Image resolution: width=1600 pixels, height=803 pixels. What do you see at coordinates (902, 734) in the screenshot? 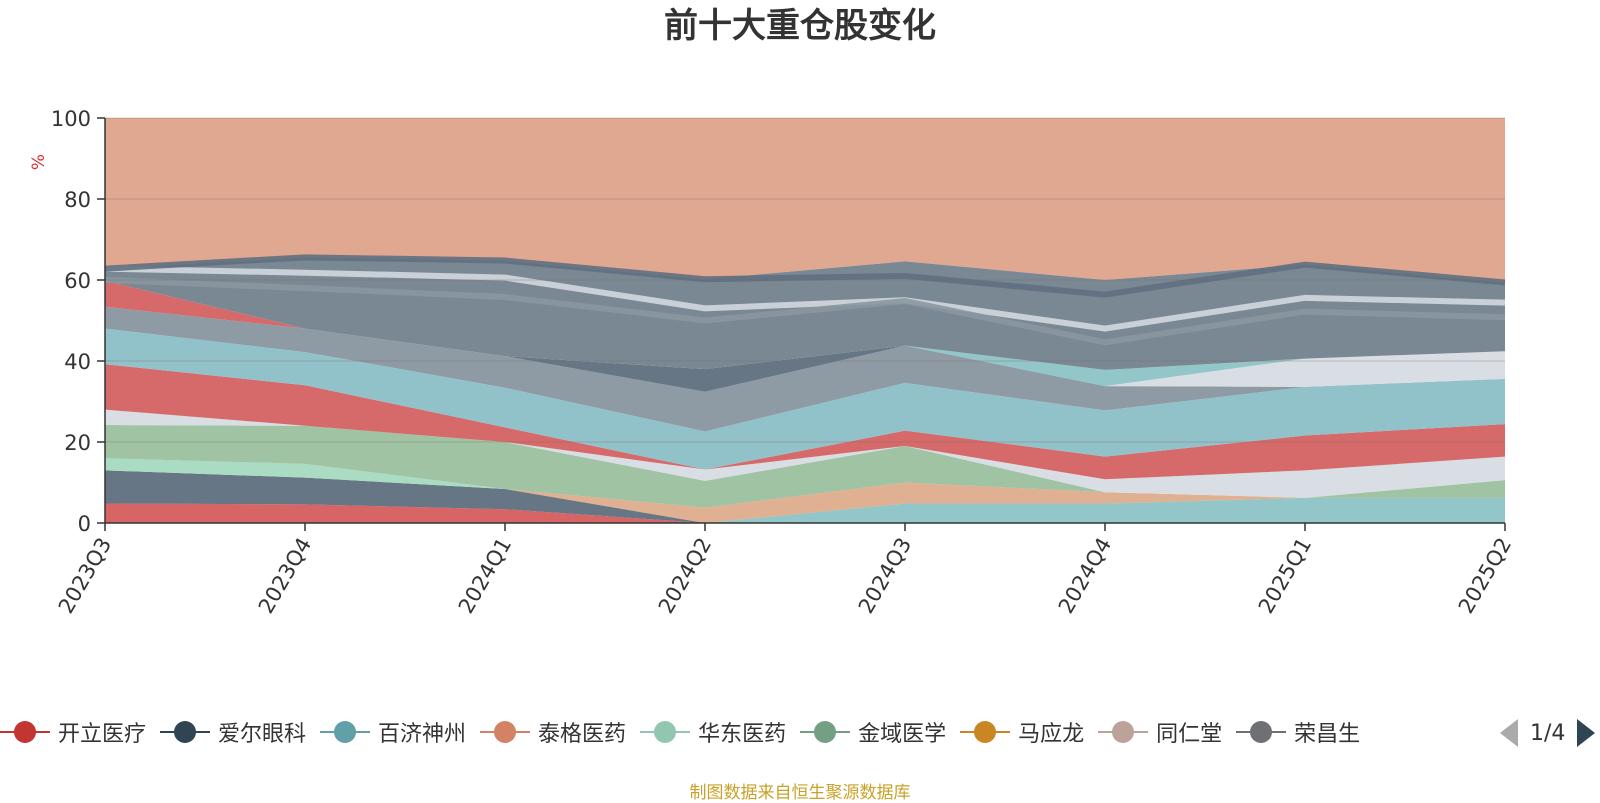
I see `legend-label: 金域医学` at bounding box center [902, 734].